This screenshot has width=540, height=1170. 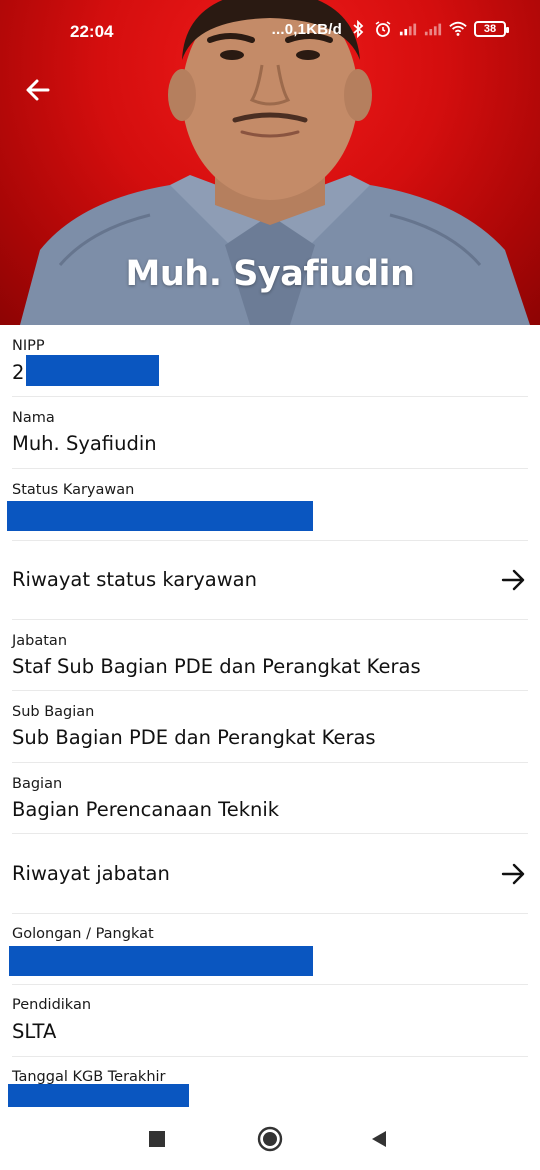 I want to click on field-sub-bagian-value: Sub Bagian PDE dan Perangkat Keras, so click(x=194, y=737).